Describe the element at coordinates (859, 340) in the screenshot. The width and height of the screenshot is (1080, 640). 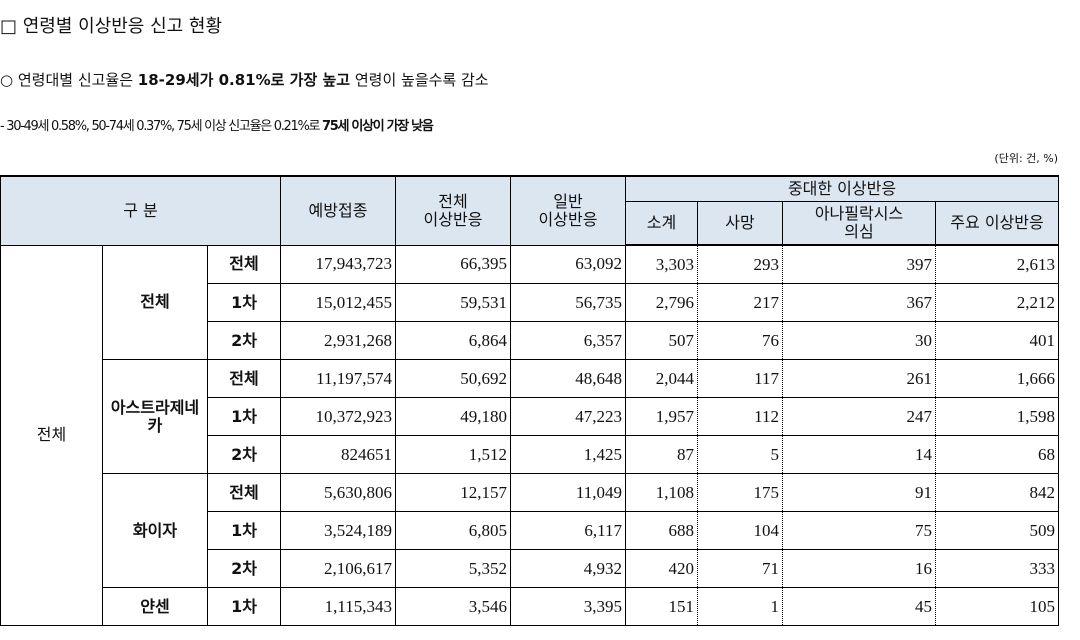
I see `value-cell: 30` at that location.